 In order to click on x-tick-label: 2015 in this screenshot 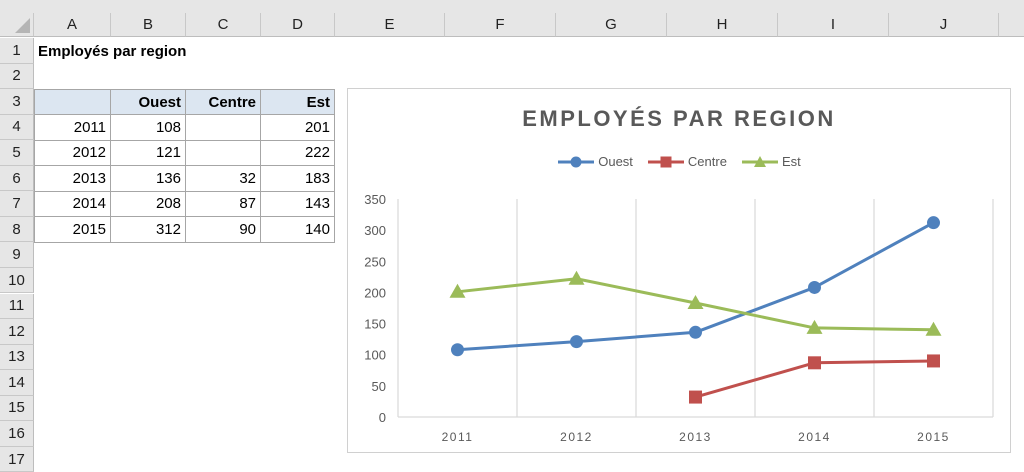, I will do `click(933, 437)`.